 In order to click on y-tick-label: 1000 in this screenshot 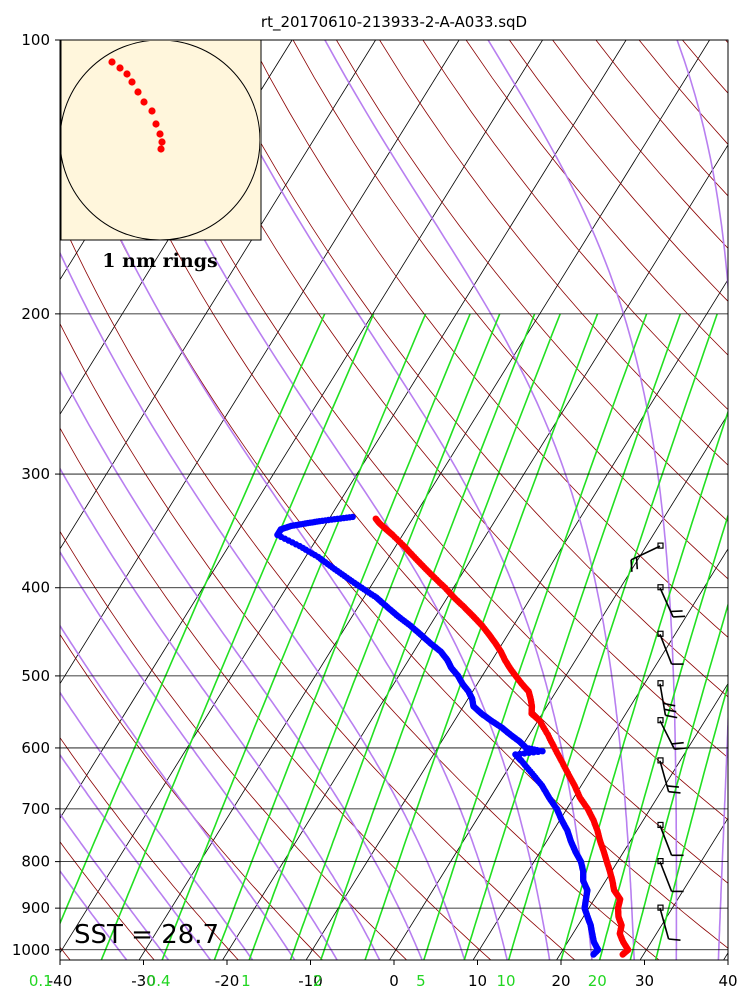, I will do `click(31, 950)`.